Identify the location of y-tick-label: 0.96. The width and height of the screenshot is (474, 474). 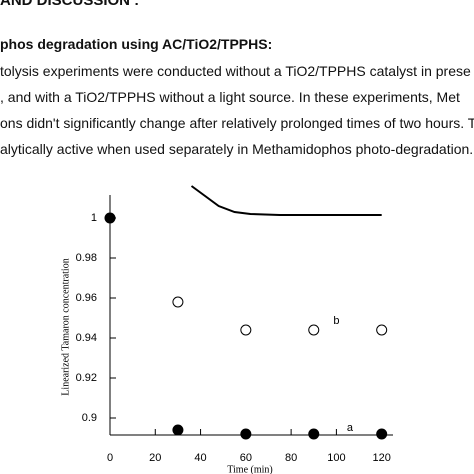
(86, 298).